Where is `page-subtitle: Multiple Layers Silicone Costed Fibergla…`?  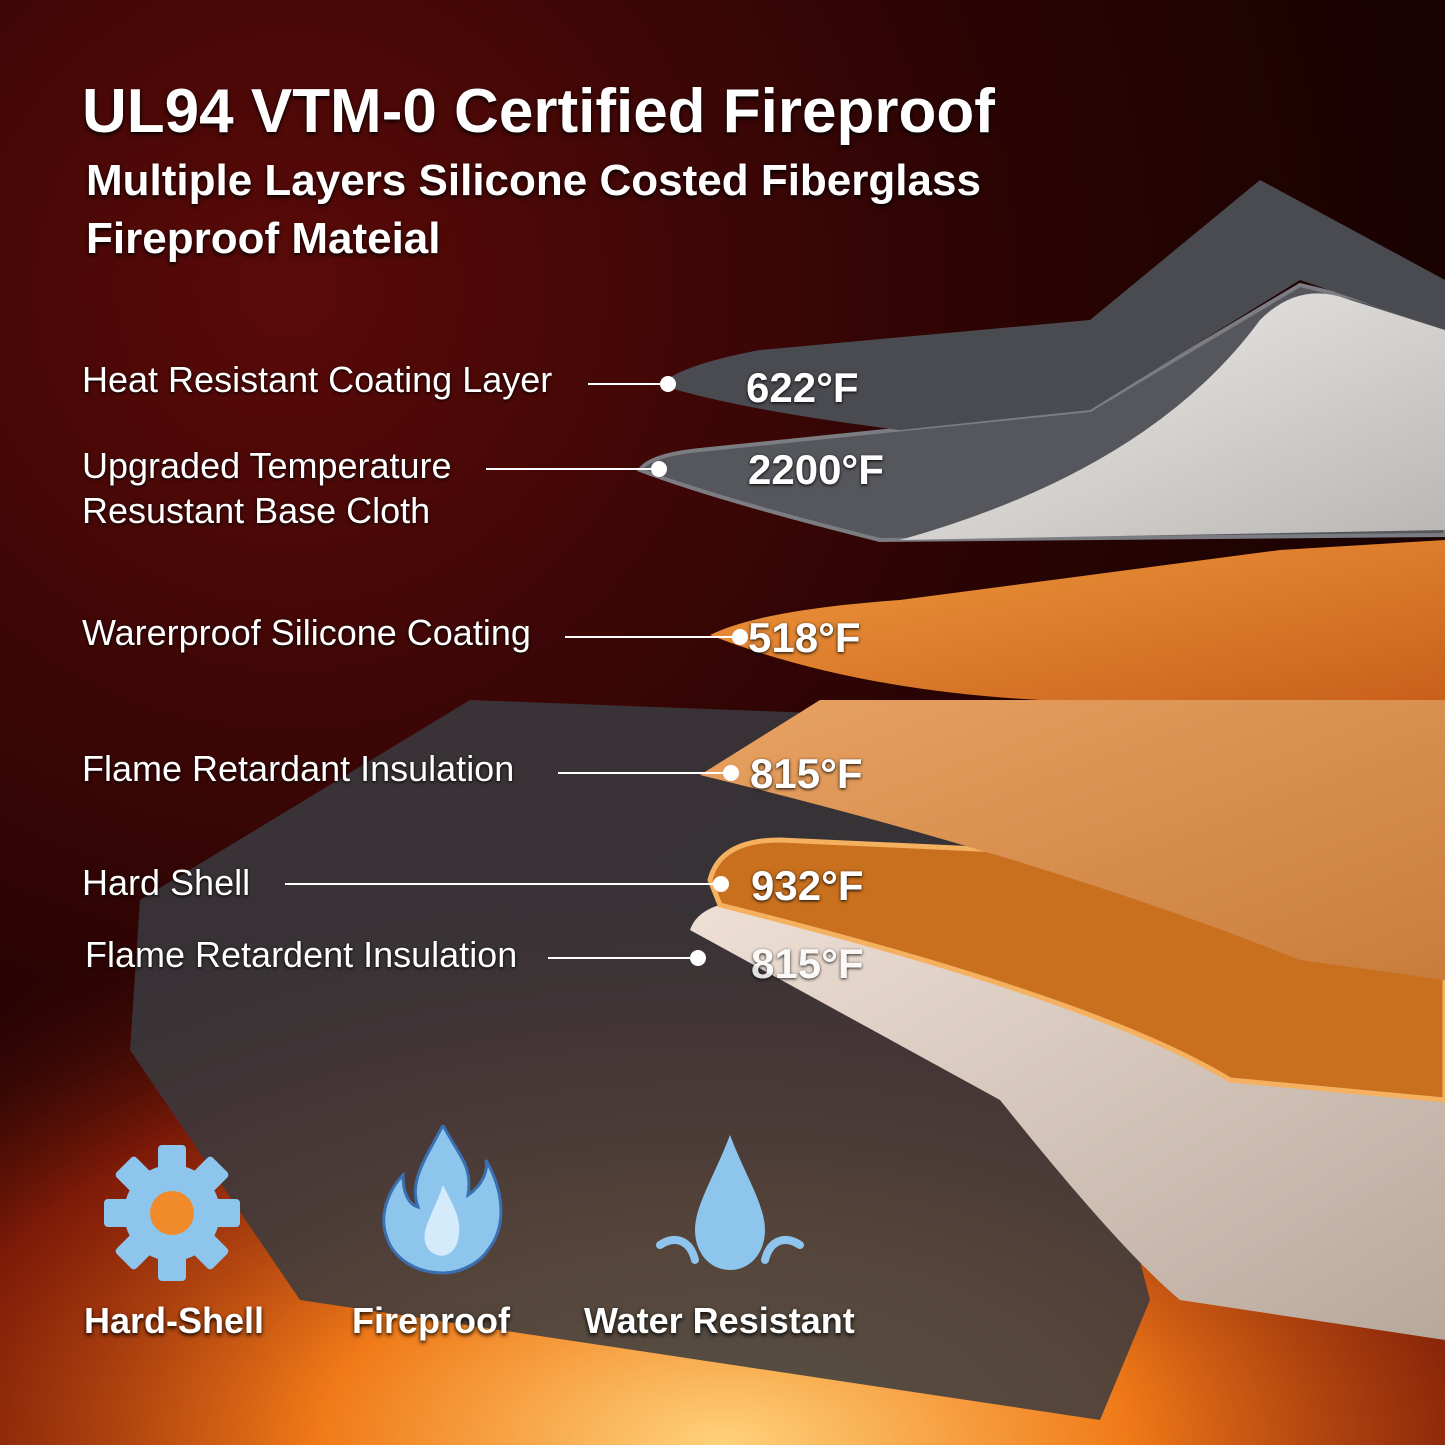 page-subtitle: Multiple Layers Silicone Costed Fibergla… is located at coordinates (533, 210).